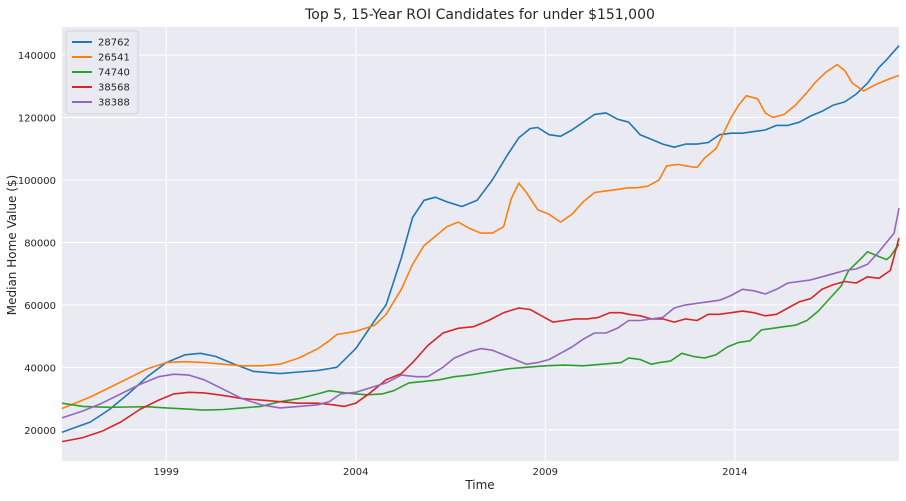 Image resolution: width=906 pixels, height=501 pixels. Describe the element at coordinates (40, 306) in the screenshot. I see `y-tick-label: 60000` at that location.